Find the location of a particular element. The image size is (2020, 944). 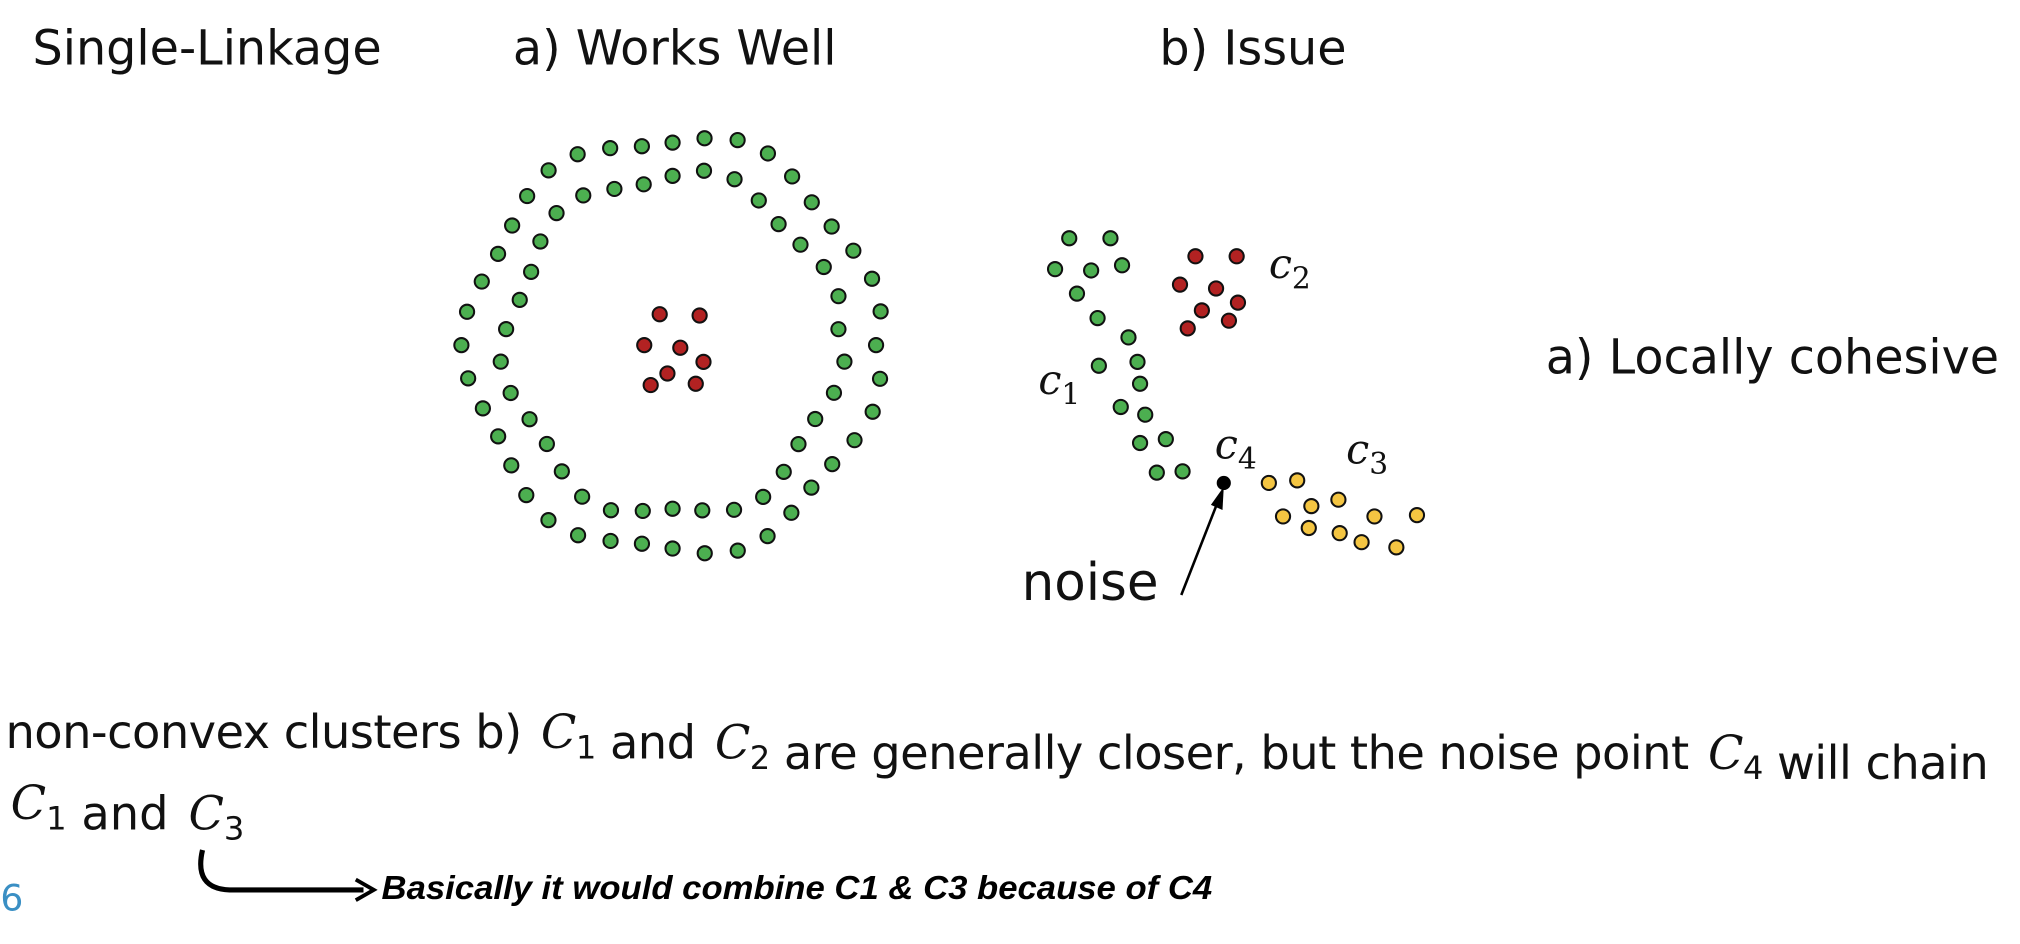

cluster-label: c3 is located at coordinates (1367, 453).